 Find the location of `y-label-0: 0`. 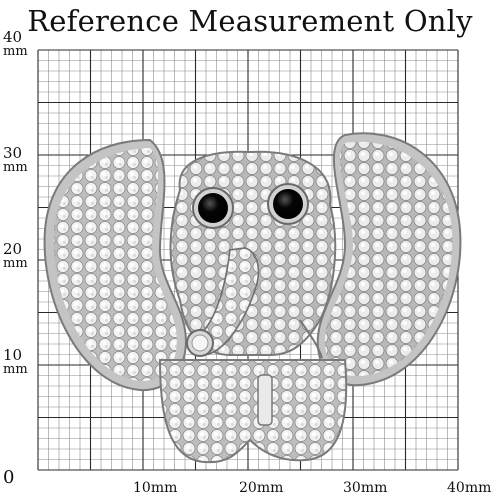

y-label-0: 0 is located at coordinates (9, 477).